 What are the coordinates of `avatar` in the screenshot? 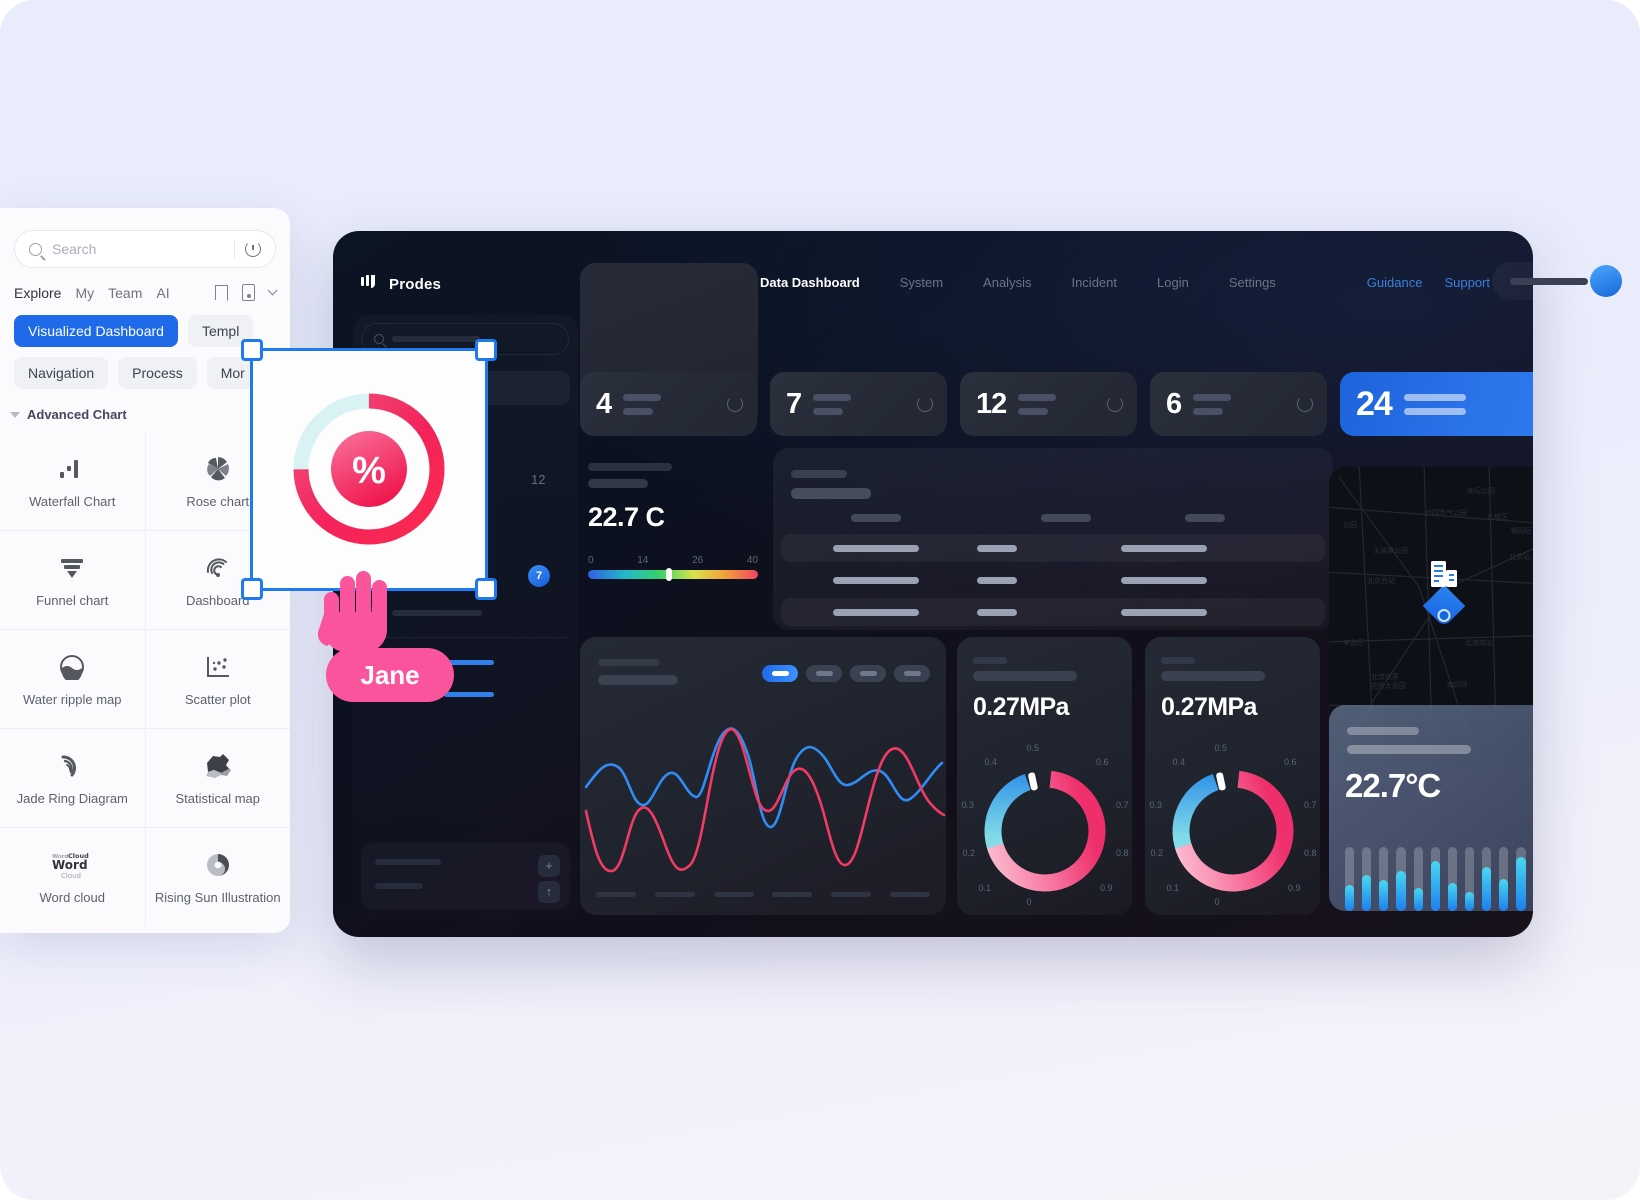 It's located at (1606, 281).